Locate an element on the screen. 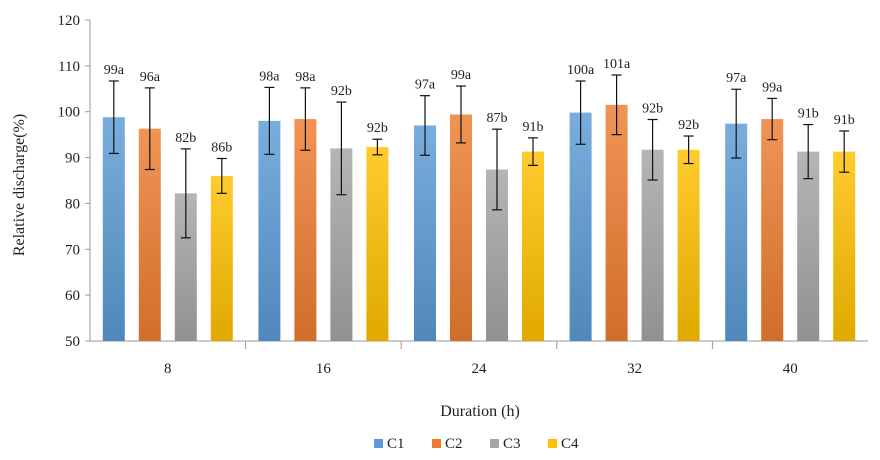  legend-swatch-c2 is located at coordinates (436, 443).